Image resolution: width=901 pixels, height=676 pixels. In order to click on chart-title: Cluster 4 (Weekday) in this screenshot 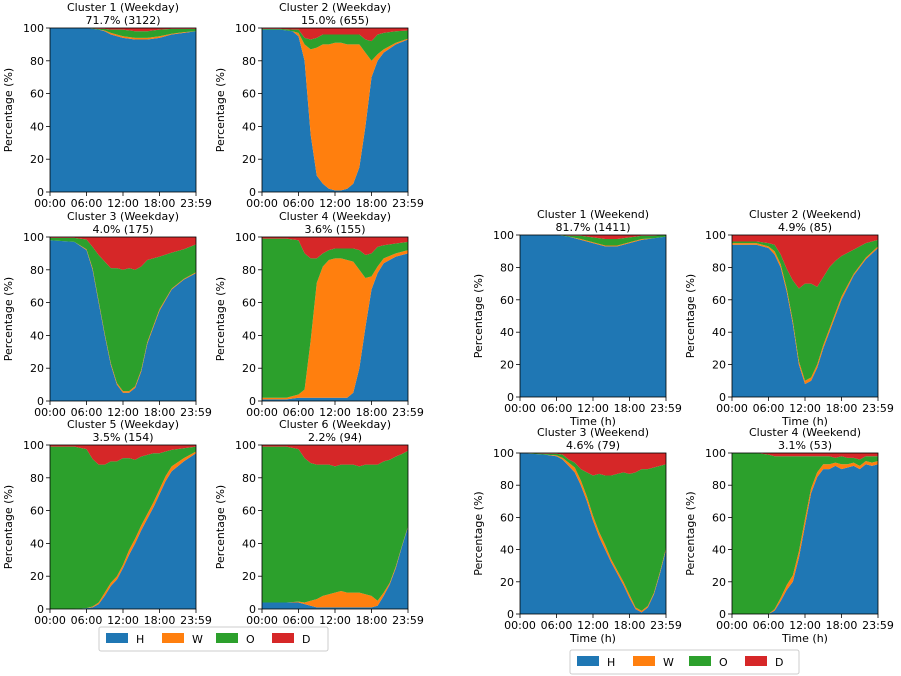, I will do `click(335, 216)`.